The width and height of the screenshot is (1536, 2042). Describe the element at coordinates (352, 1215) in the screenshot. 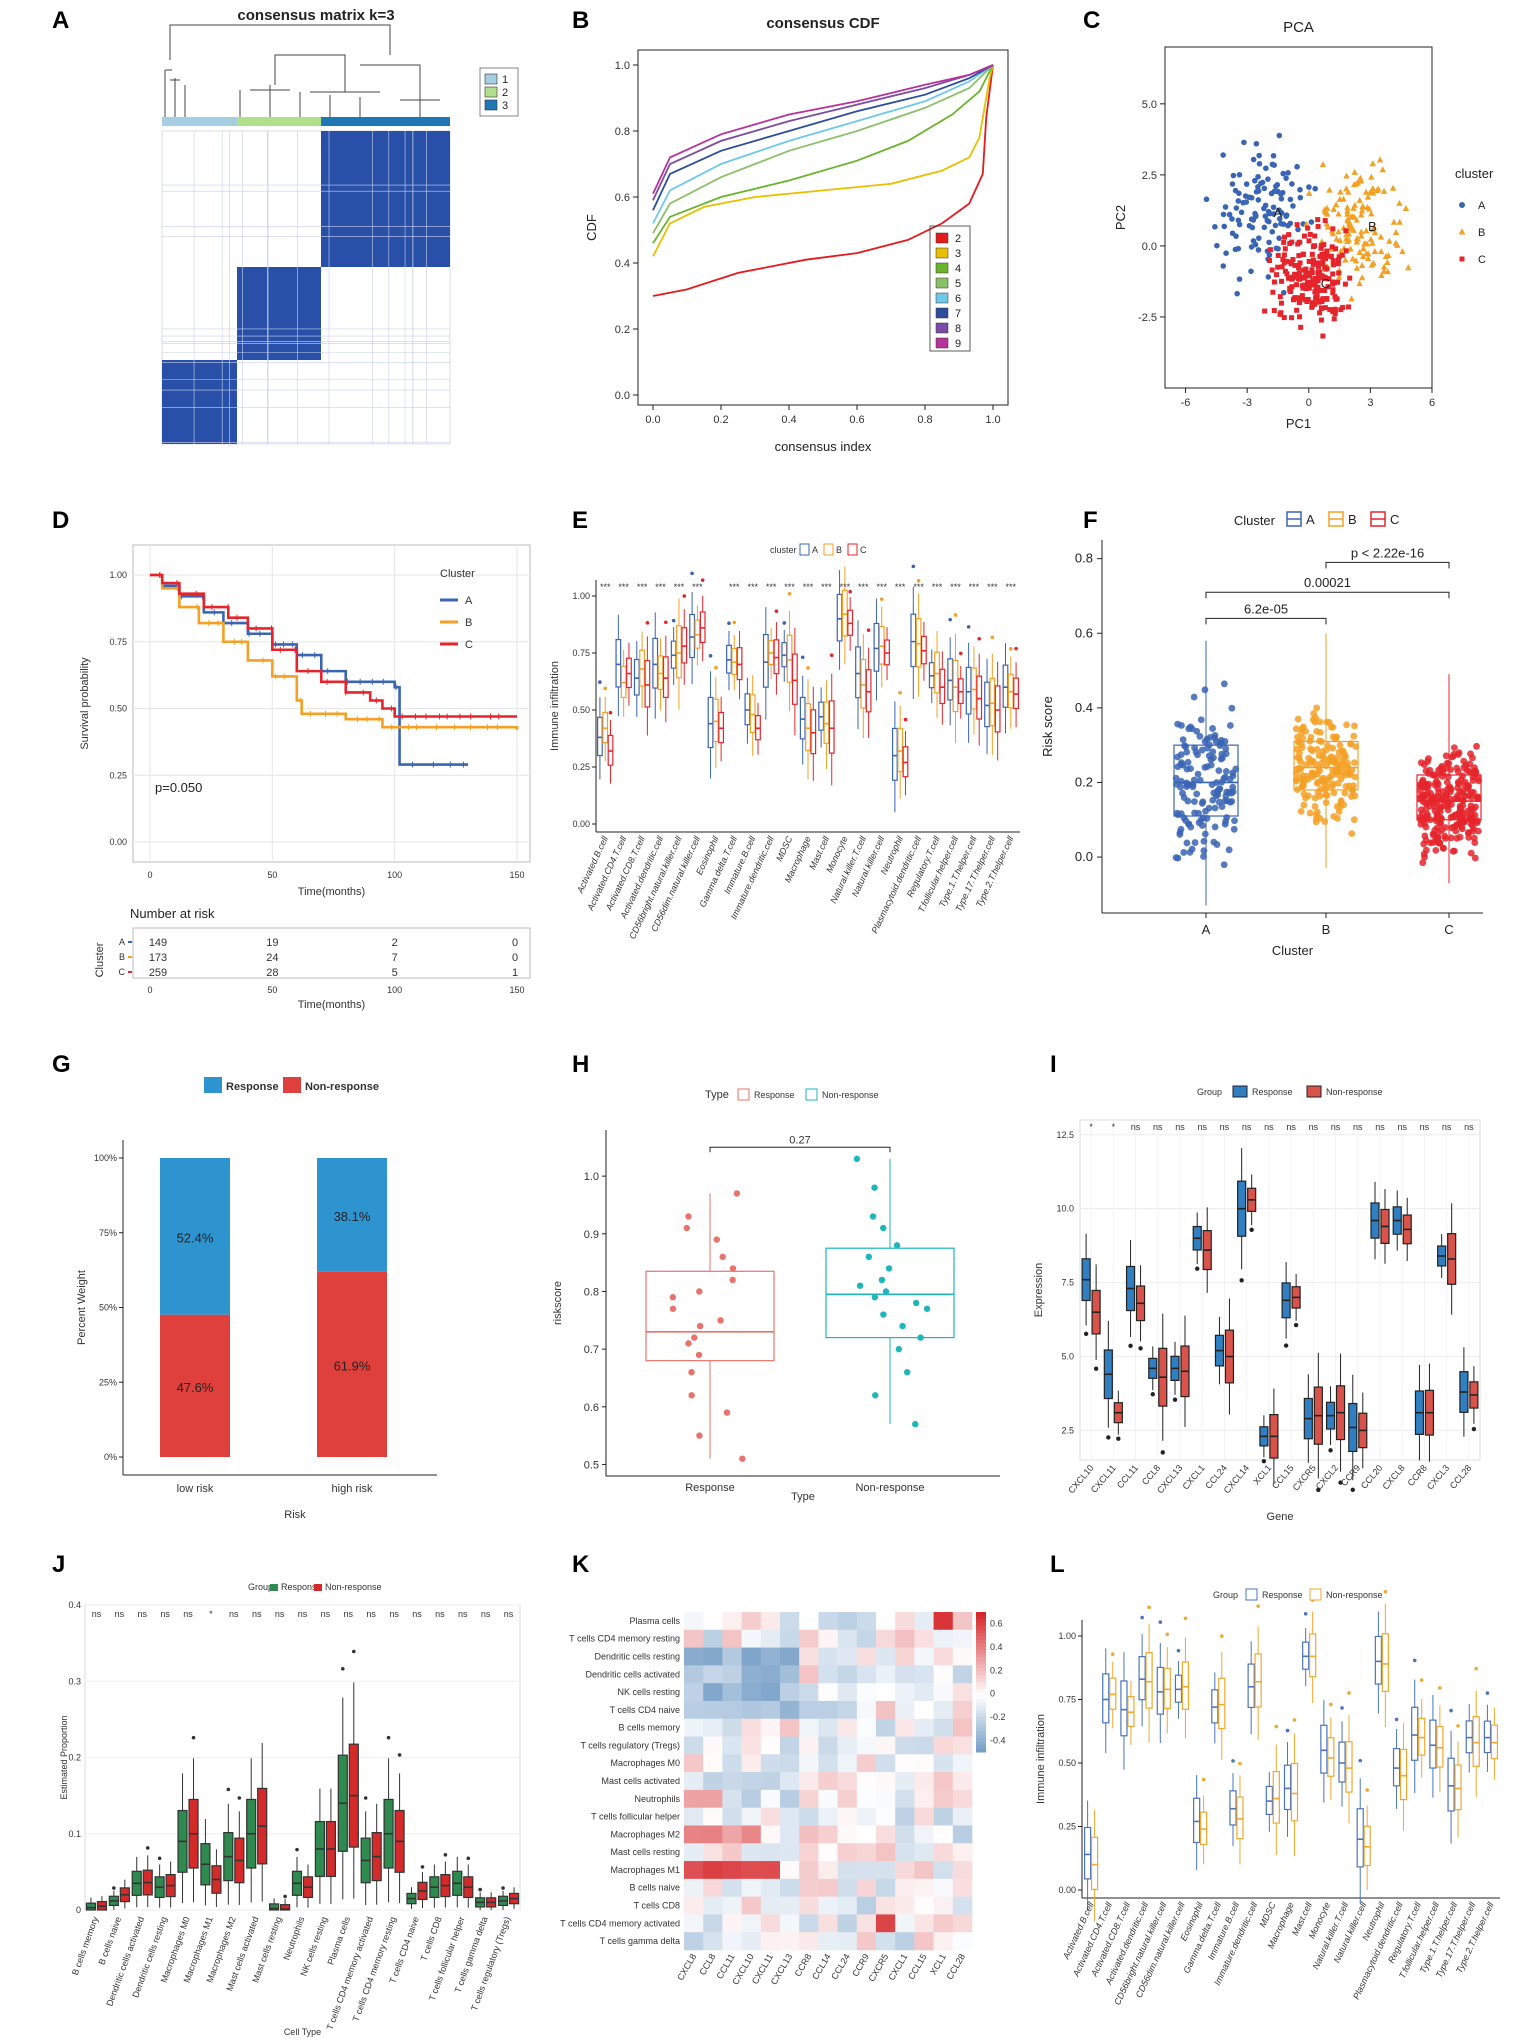

I see `bar-response-high-risk` at that location.